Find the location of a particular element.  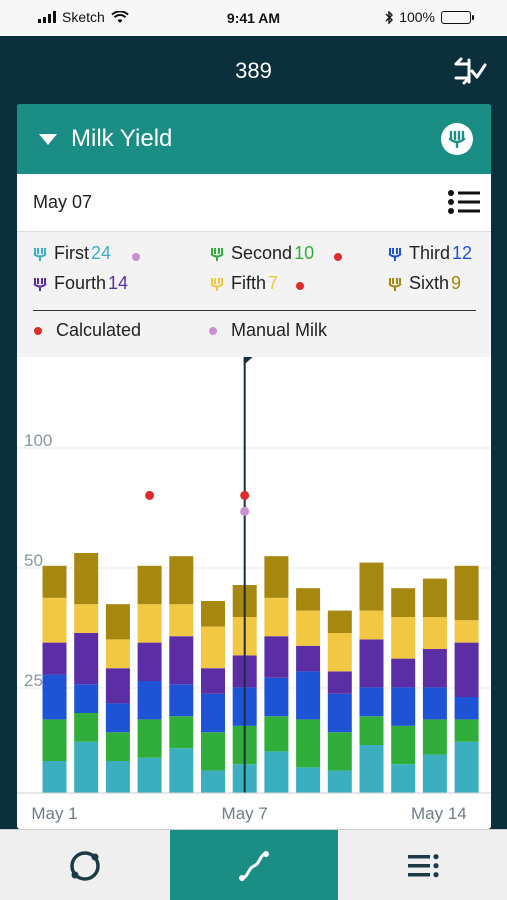

card-header: Milk Yield is located at coordinates (254, 139).